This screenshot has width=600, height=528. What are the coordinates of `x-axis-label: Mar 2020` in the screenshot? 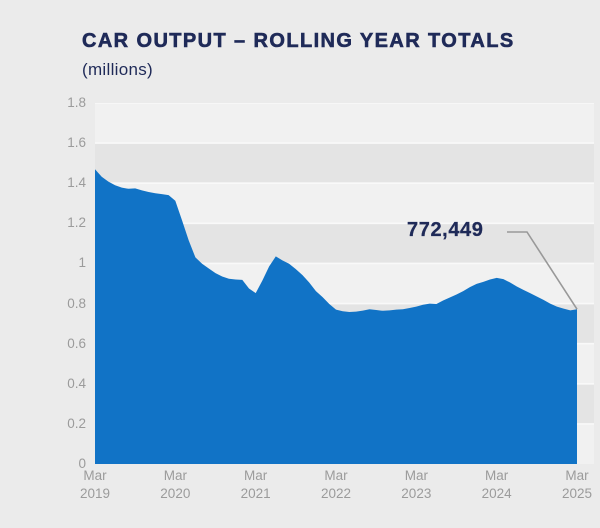 It's located at (175, 485).